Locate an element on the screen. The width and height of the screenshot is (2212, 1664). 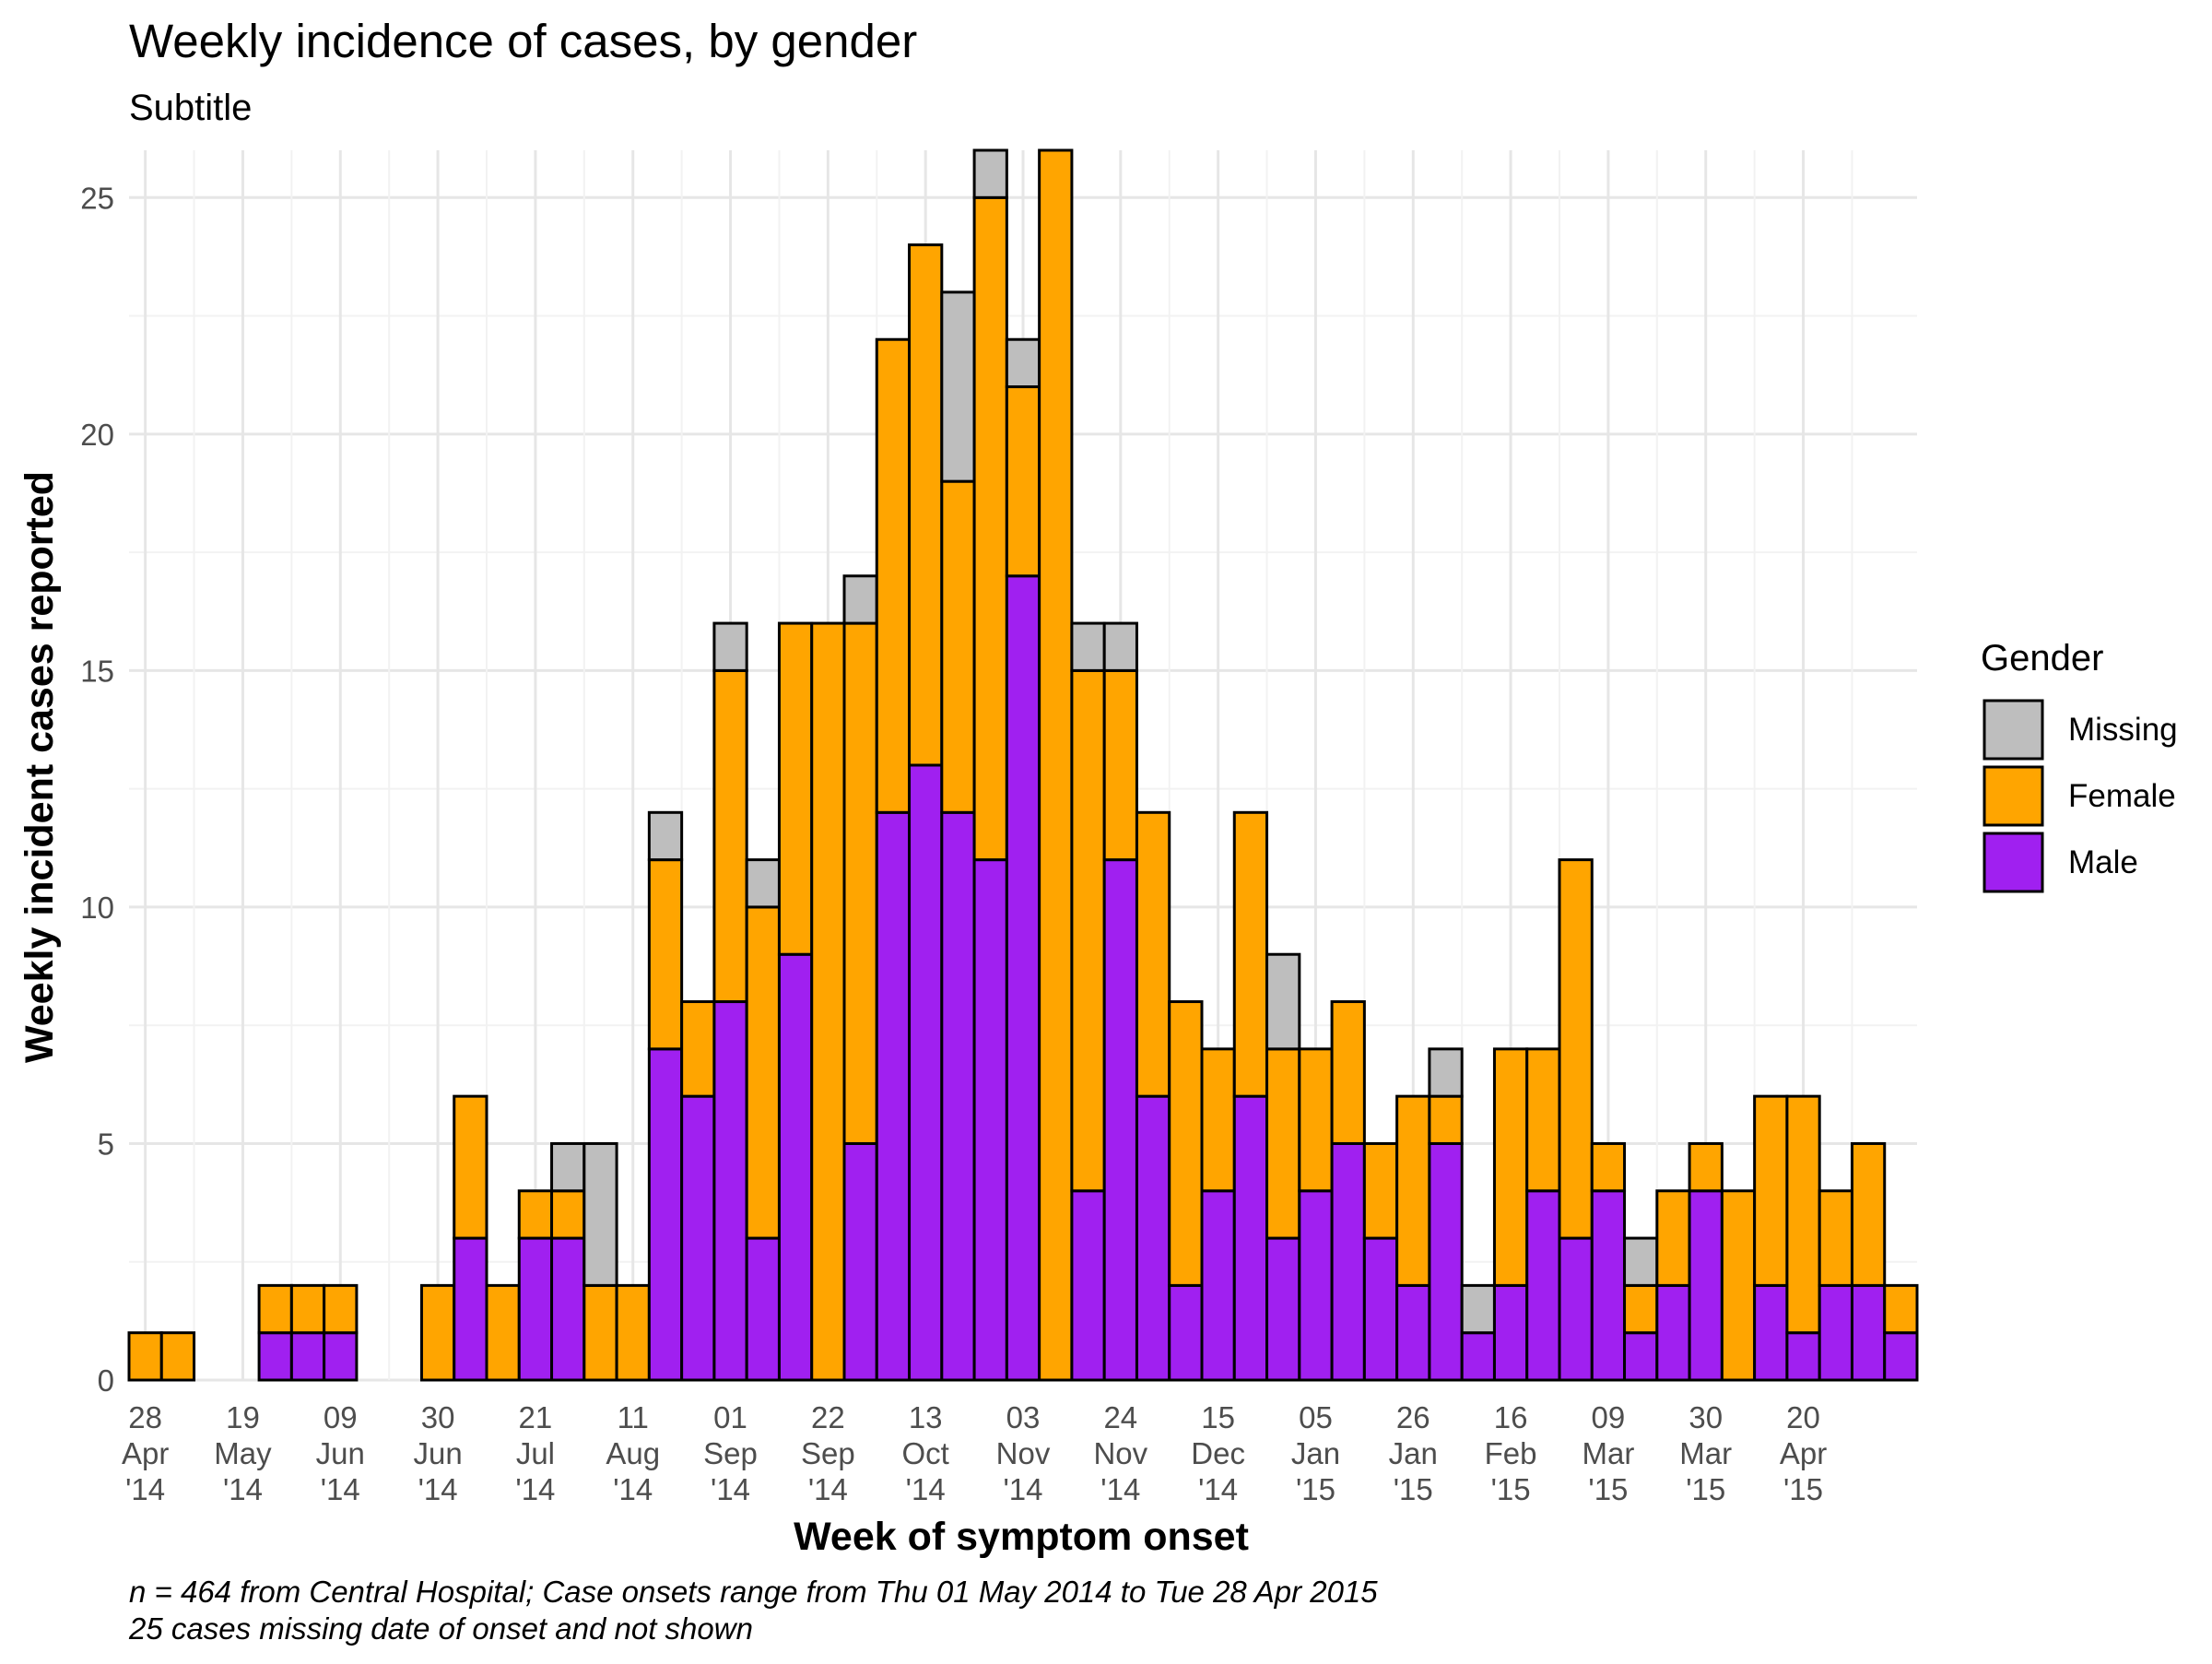
x-tick-label: 30 is located at coordinates (438, 1417).